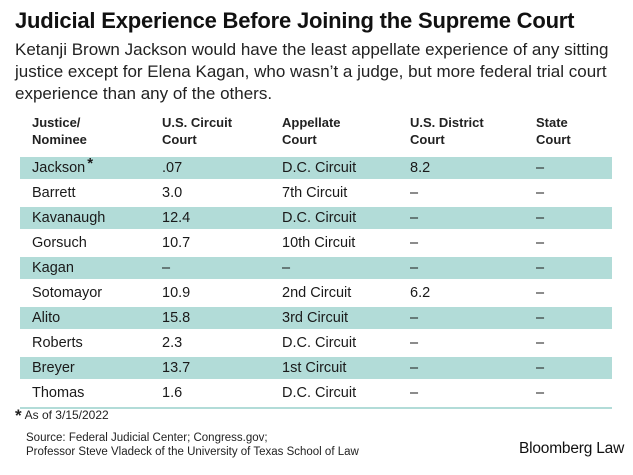  I want to click on cell-justice-name: Gorsuch, so click(59, 243).